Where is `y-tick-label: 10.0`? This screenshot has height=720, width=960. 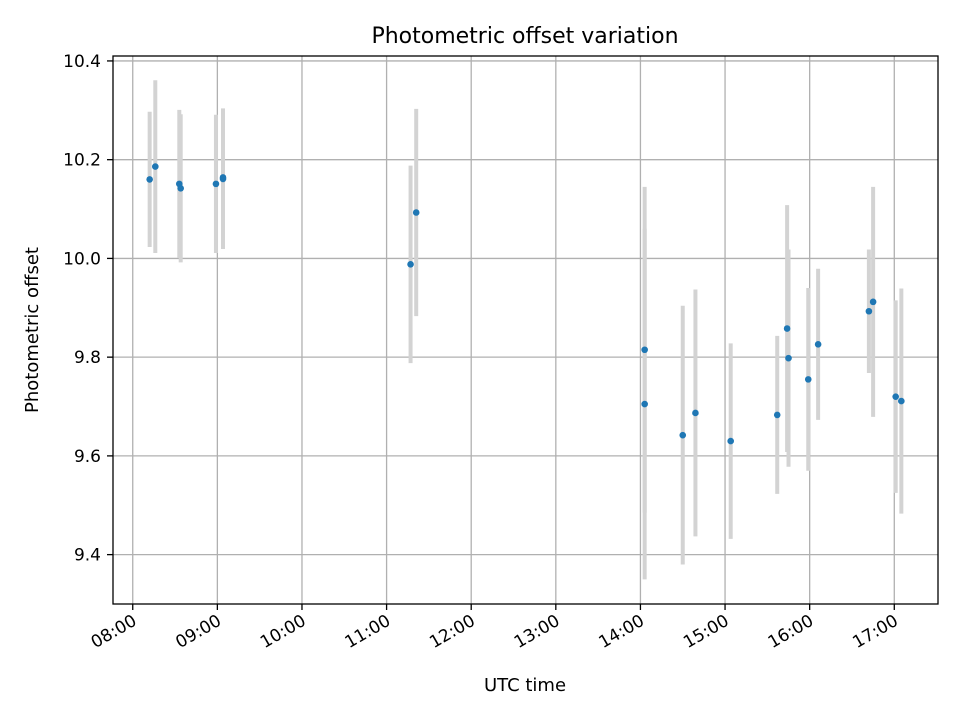
y-tick-label: 10.0 is located at coordinates (82, 259).